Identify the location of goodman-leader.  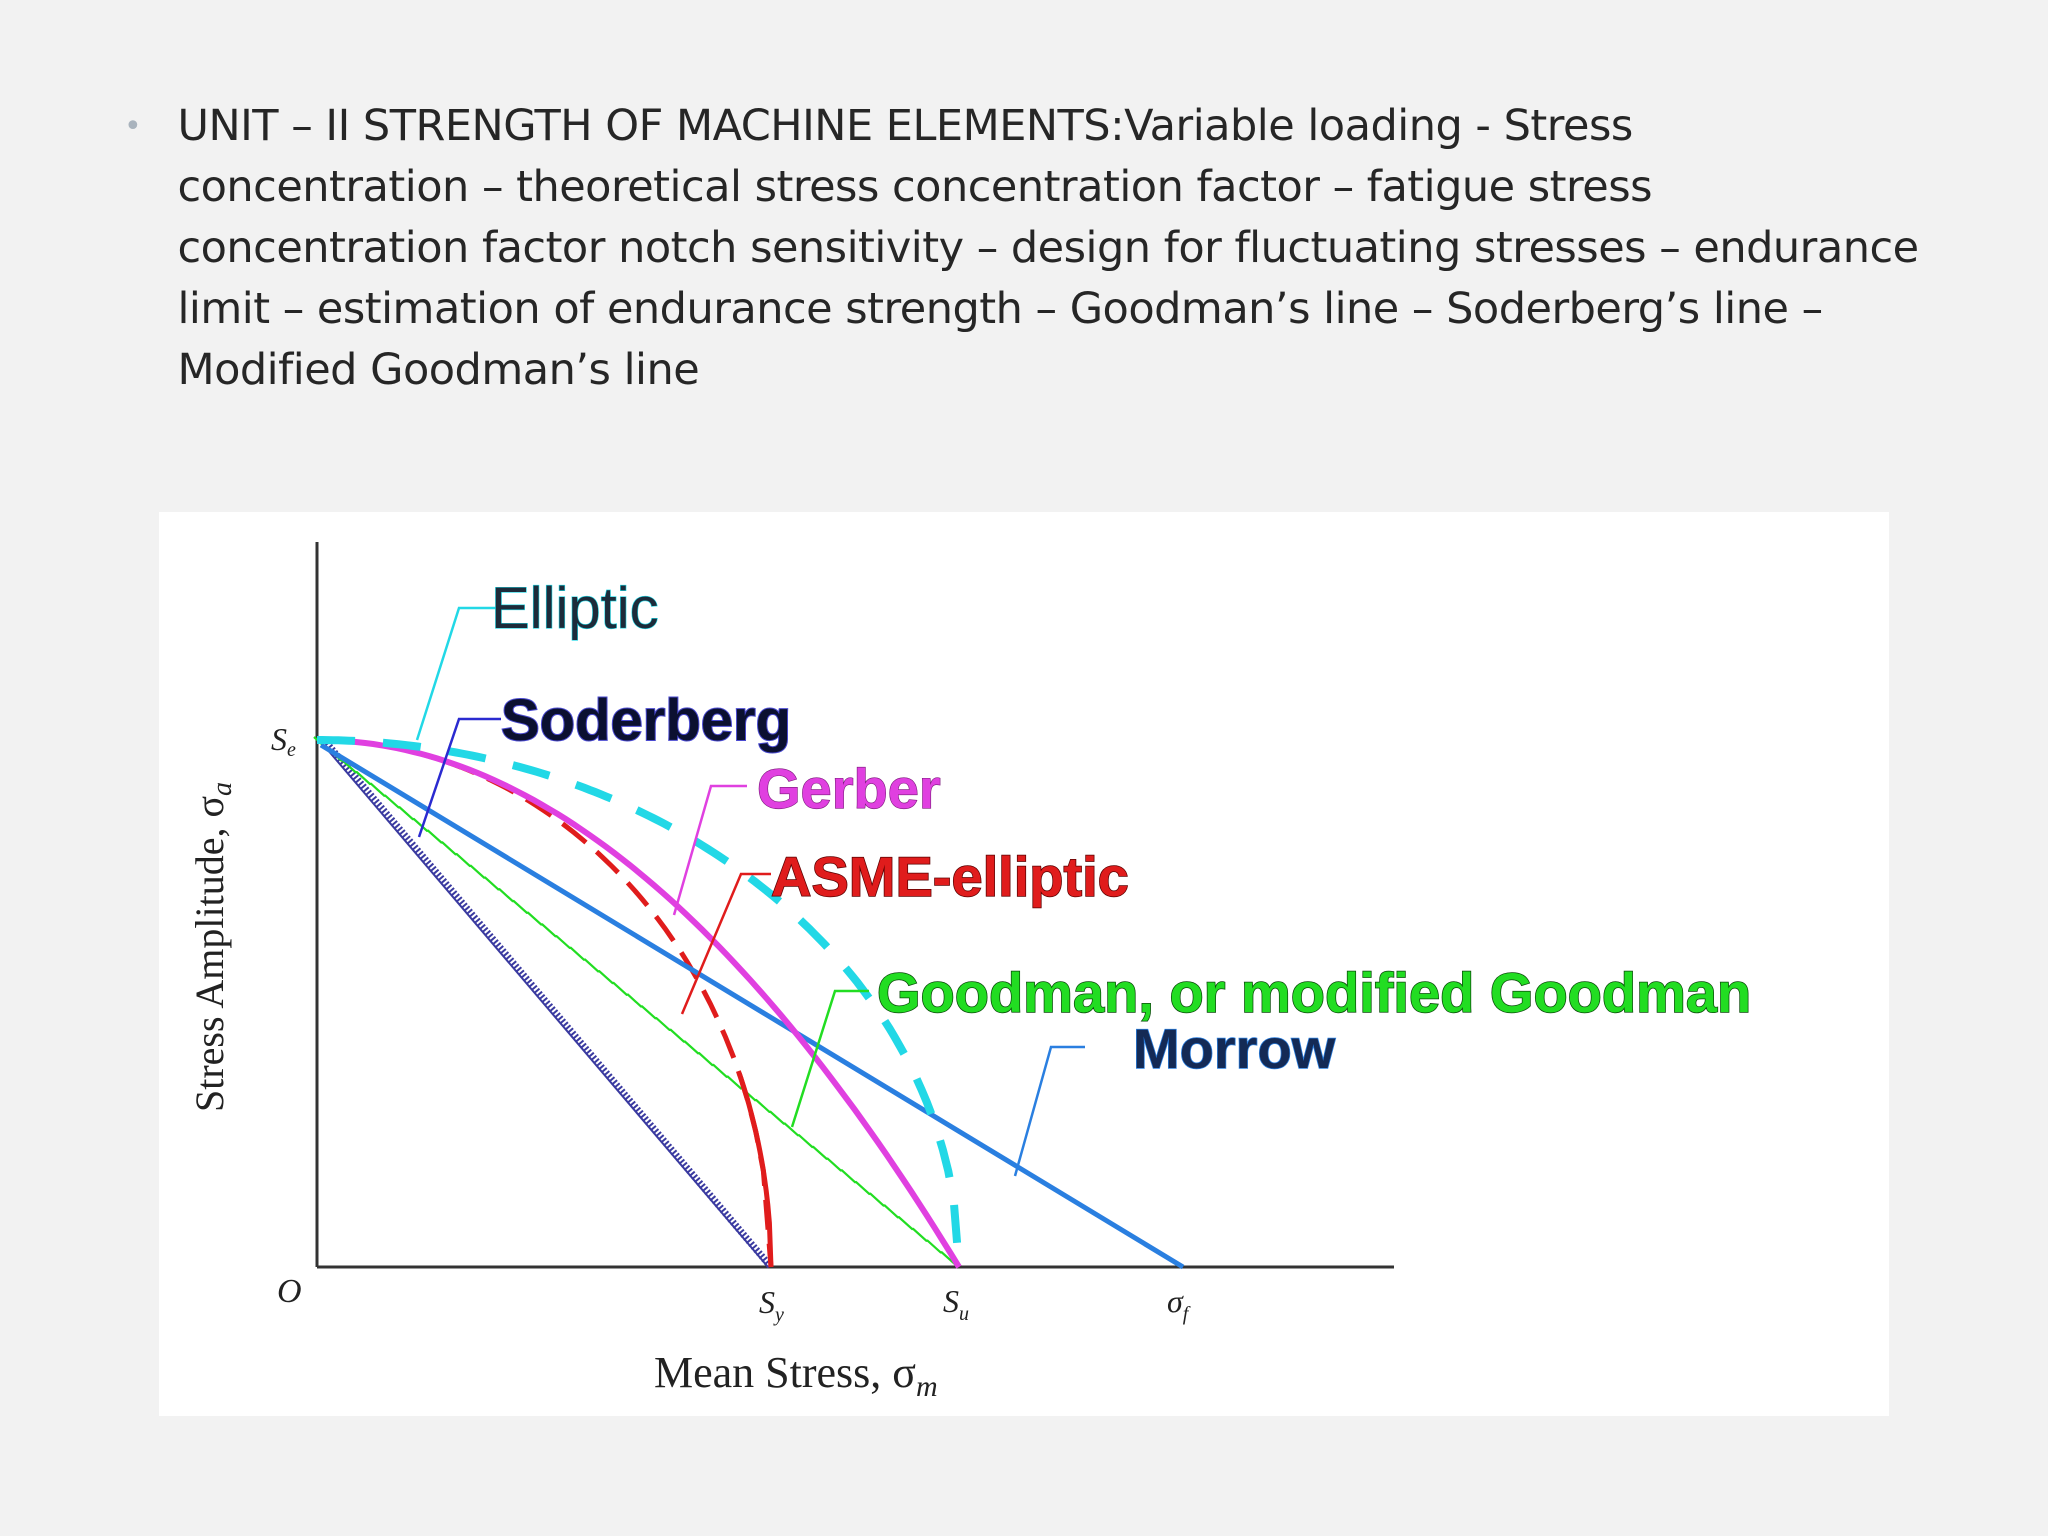
(829, 1058).